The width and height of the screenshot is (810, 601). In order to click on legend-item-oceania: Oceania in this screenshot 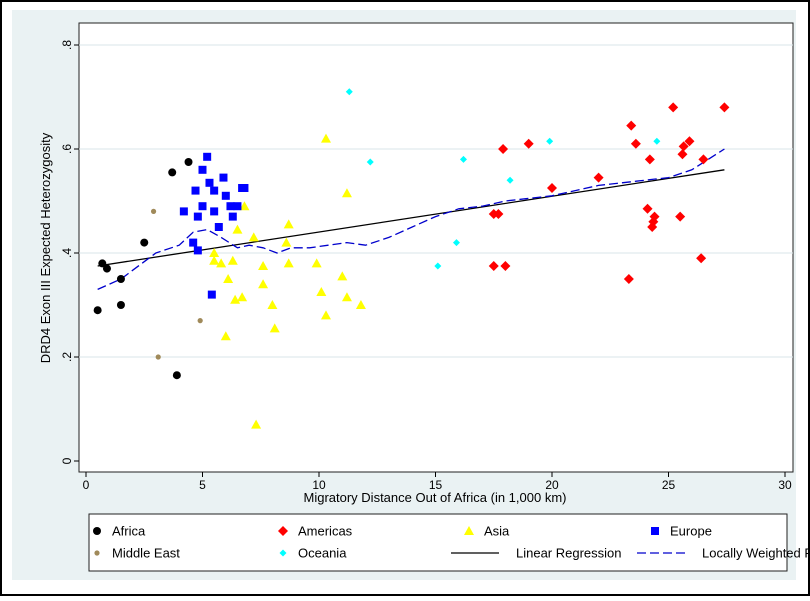, I will do `click(313, 553)`.